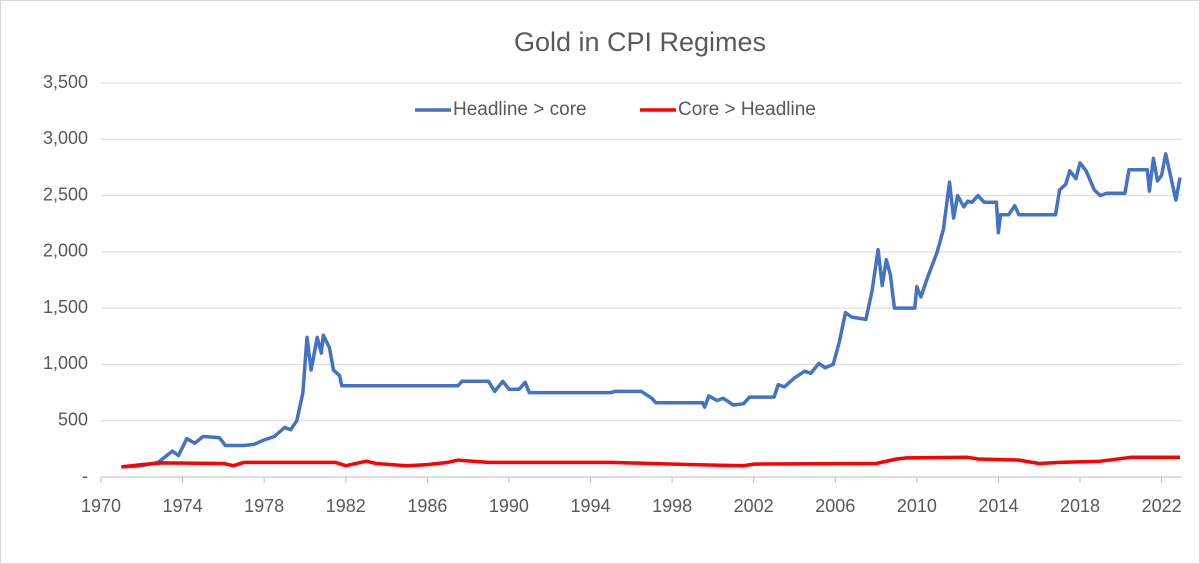 Image resolution: width=1200 pixels, height=564 pixels. I want to click on legend-label: Core > Headline, so click(747, 109).